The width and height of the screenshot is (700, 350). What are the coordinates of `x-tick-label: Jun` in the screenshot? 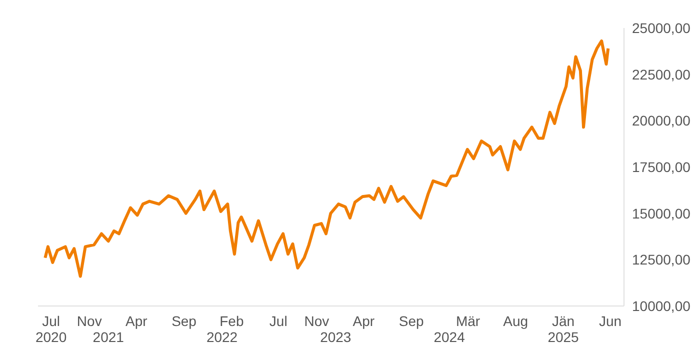 It's located at (610, 321).